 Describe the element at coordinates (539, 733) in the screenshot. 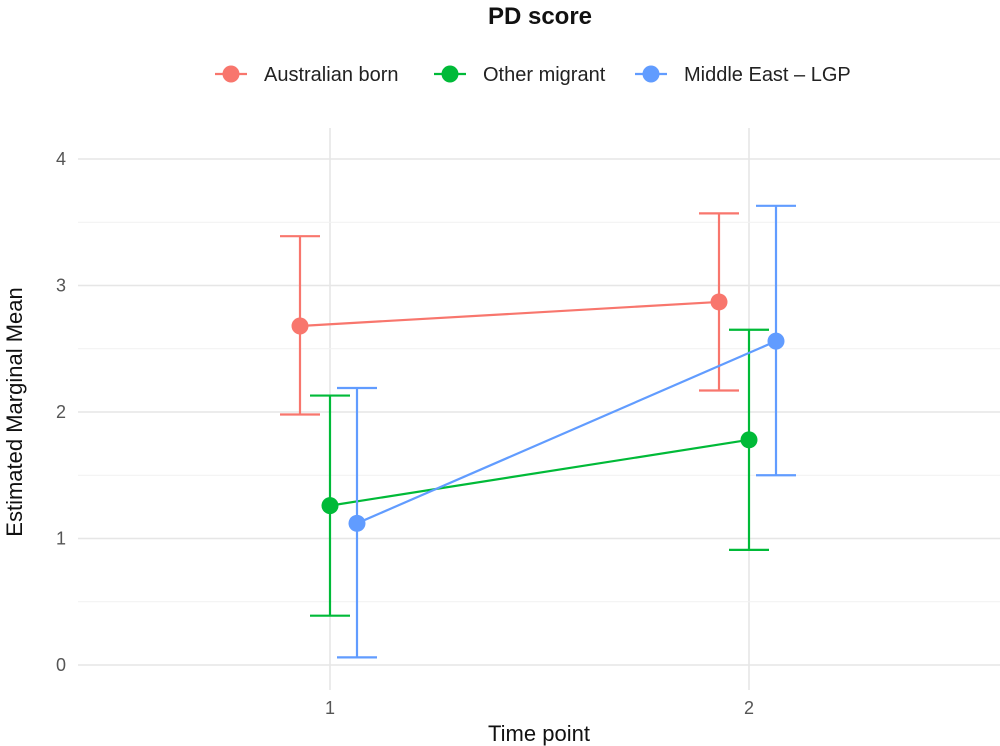

I see `x-axis-title: Time point` at that location.